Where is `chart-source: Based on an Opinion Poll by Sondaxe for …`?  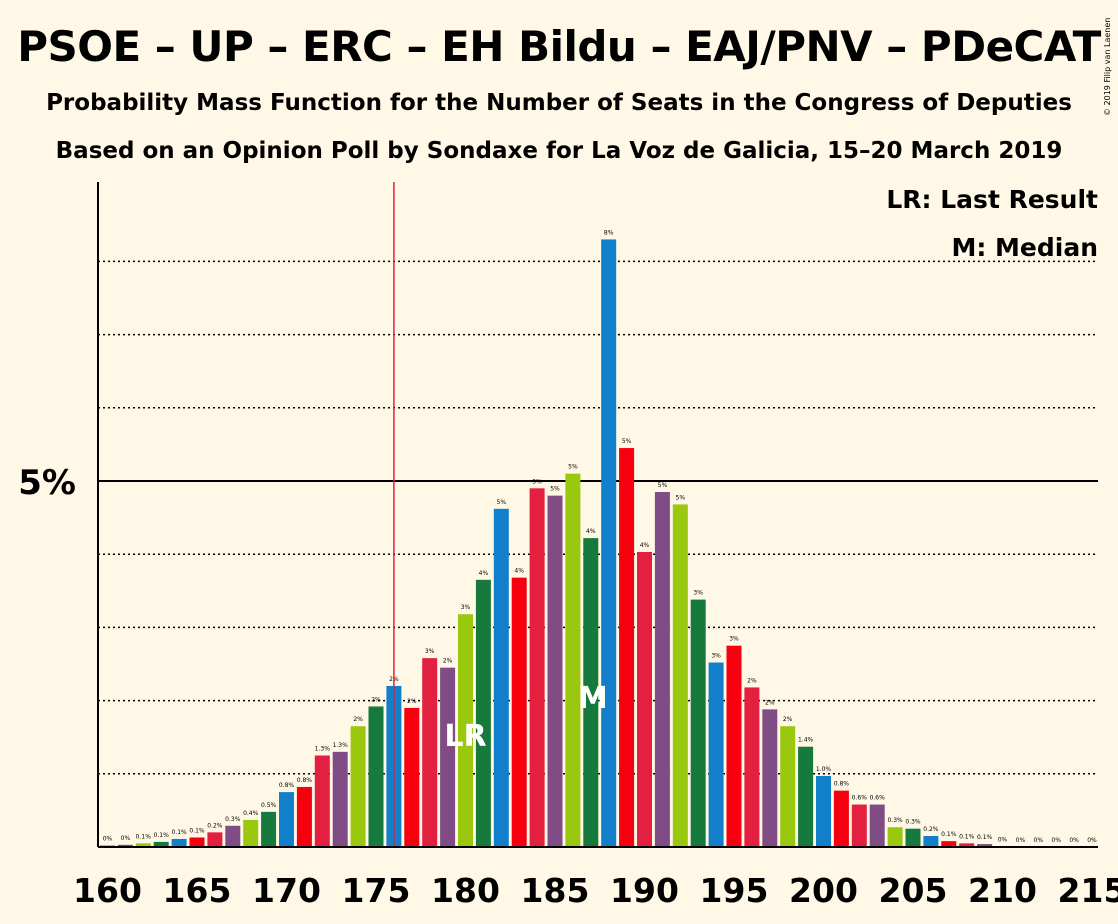 chart-source: Based on an Opinion Poll by Sondaxe for … is located at coordinates (559, 151).